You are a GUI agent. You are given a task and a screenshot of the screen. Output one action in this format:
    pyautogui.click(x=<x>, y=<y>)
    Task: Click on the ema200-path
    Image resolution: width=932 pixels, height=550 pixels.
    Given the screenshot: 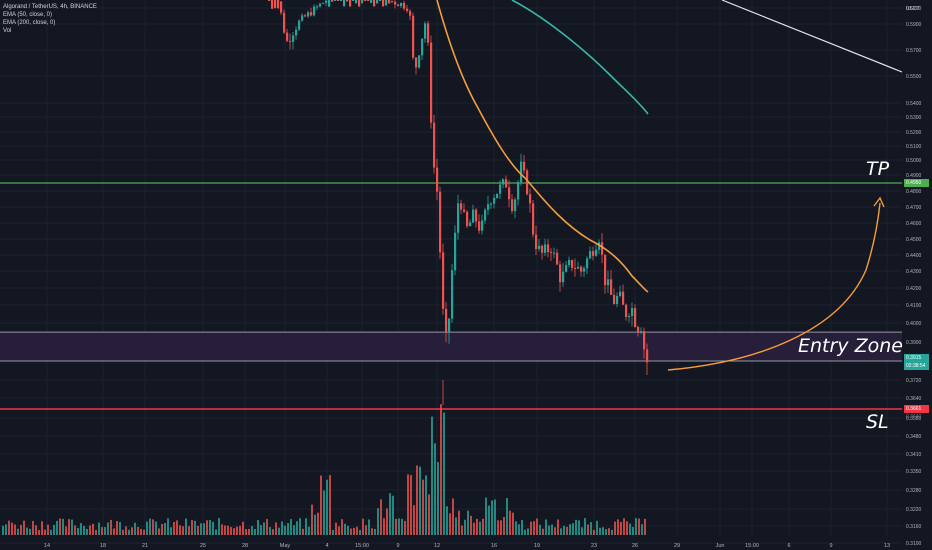 What is the action you would take?
    pyautogui.click(x=580, y=57)
    